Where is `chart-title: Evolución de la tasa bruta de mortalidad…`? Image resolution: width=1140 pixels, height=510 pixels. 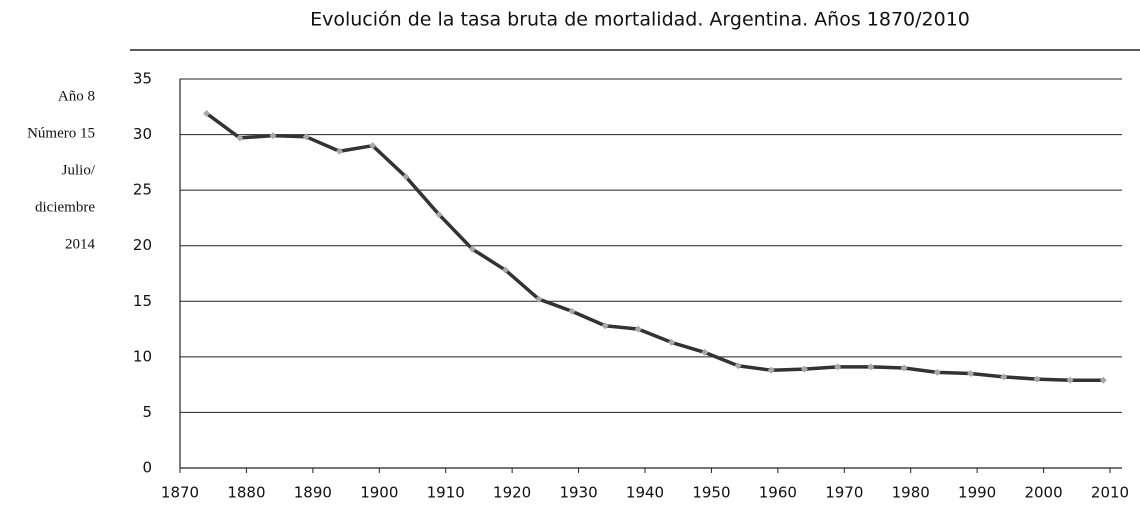 chart-title: Evolución de la tasa bruta de mortalidad… is located at coordinates (640, 20).